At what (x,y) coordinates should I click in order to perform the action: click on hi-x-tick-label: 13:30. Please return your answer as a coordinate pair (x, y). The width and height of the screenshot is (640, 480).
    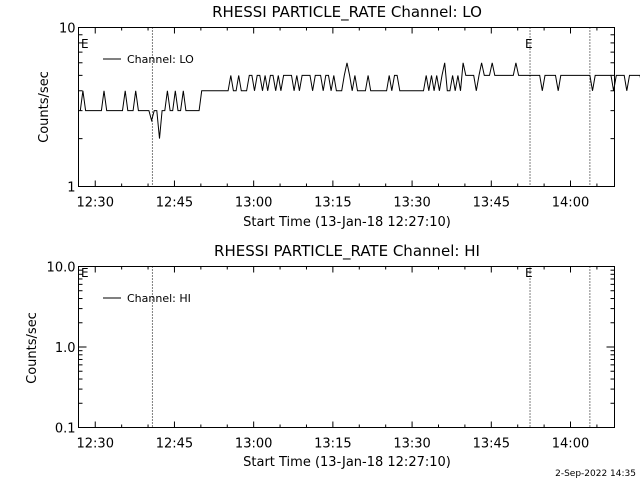
    Looking at the image, I should click on (411, 444).